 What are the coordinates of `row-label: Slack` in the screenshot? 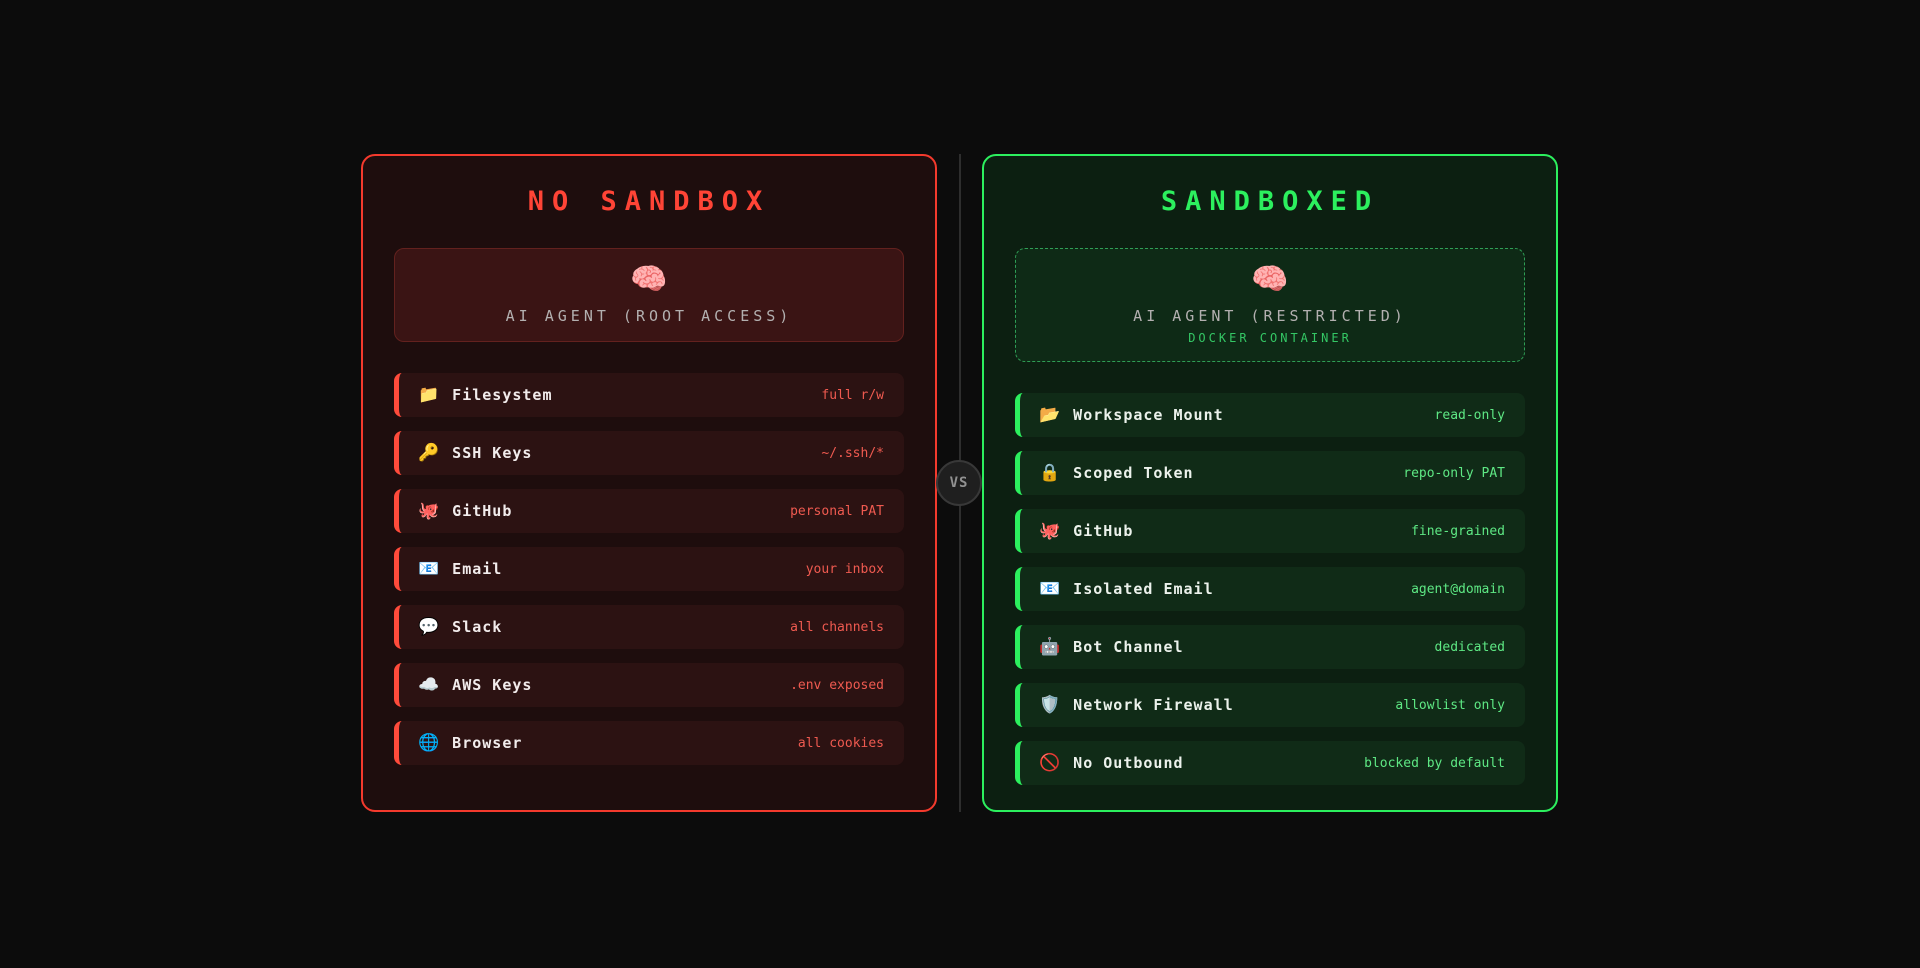 It's located at (477, 627).